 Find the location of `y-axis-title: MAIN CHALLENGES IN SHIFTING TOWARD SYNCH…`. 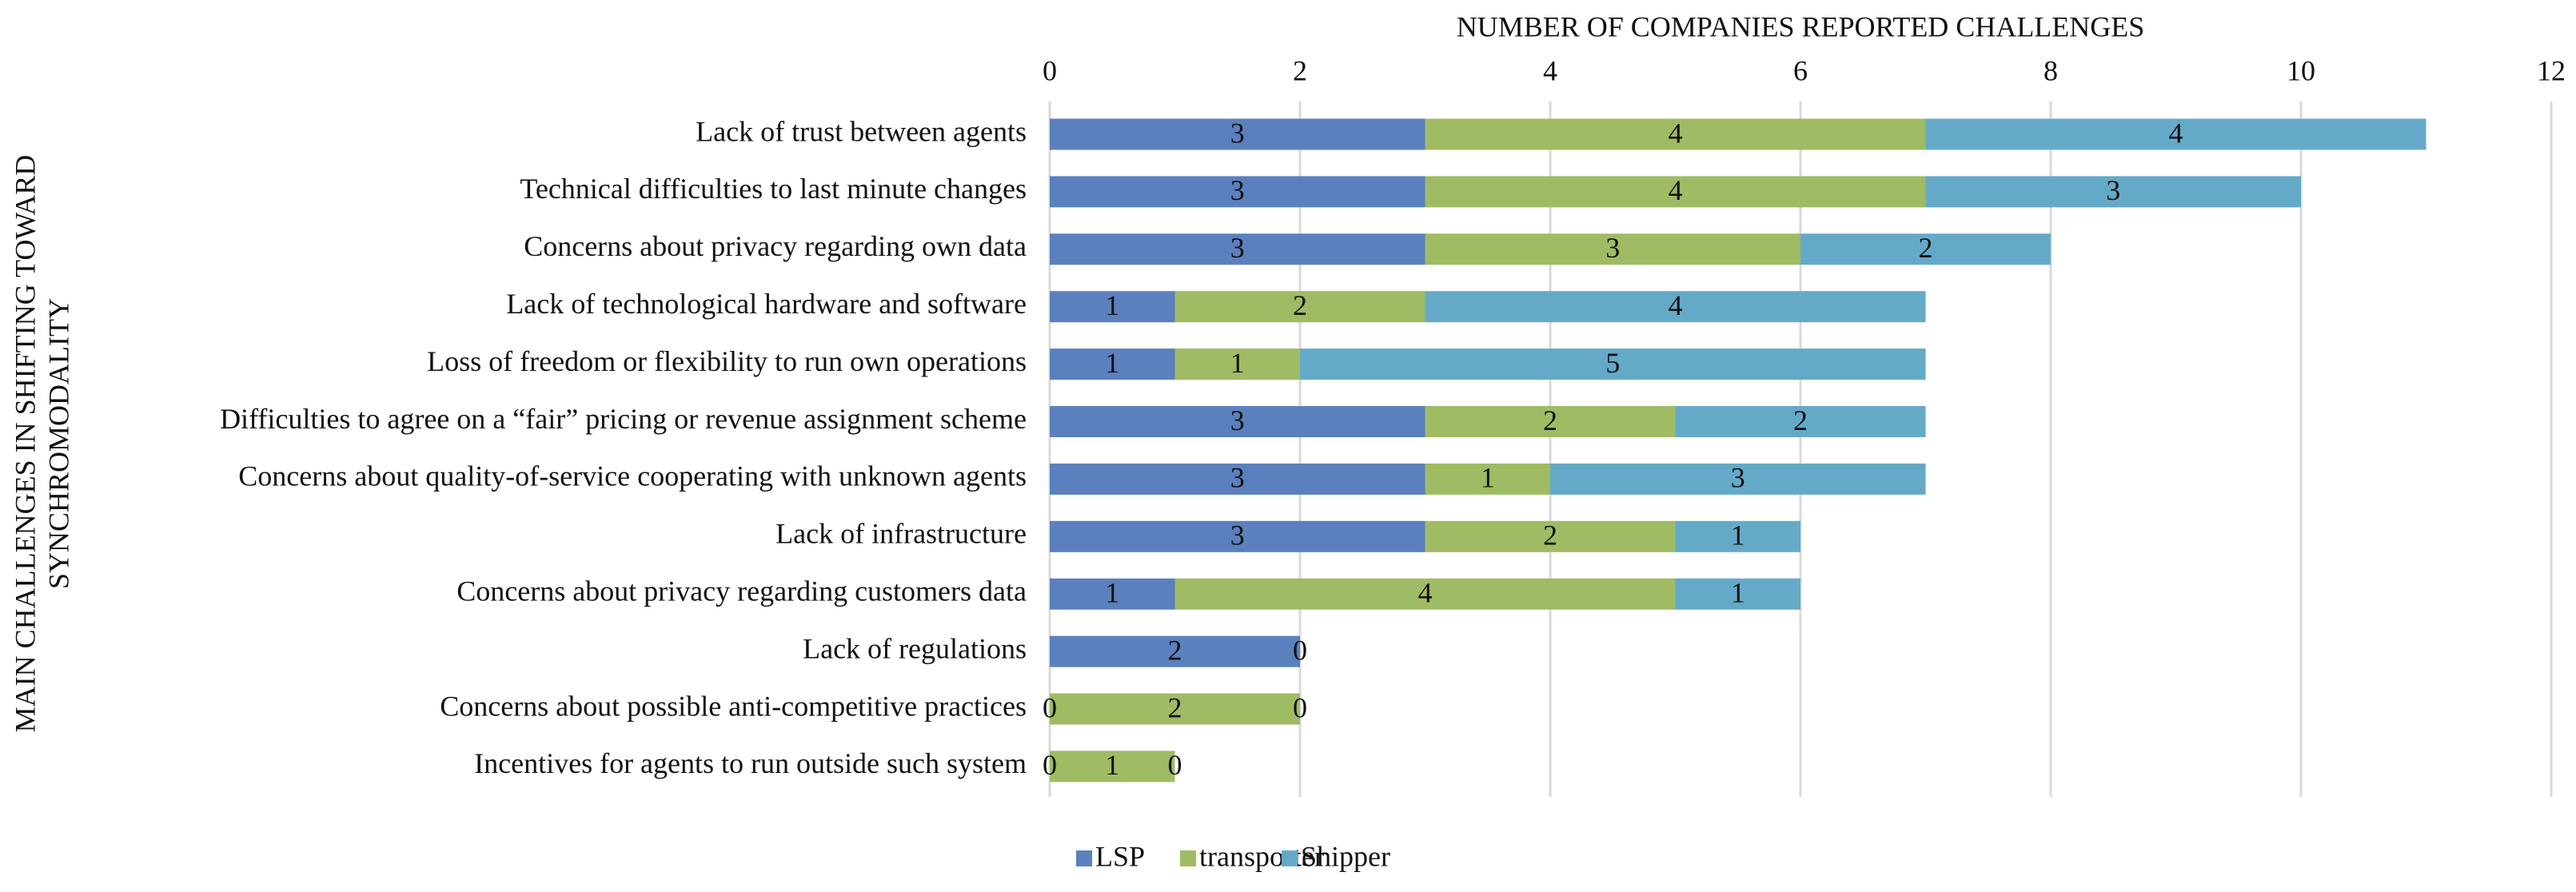

y-axis-title: MAIN CHALLENGES IN SHIFTING TOWARD SYNCH… is located at coordinates (41, 444).